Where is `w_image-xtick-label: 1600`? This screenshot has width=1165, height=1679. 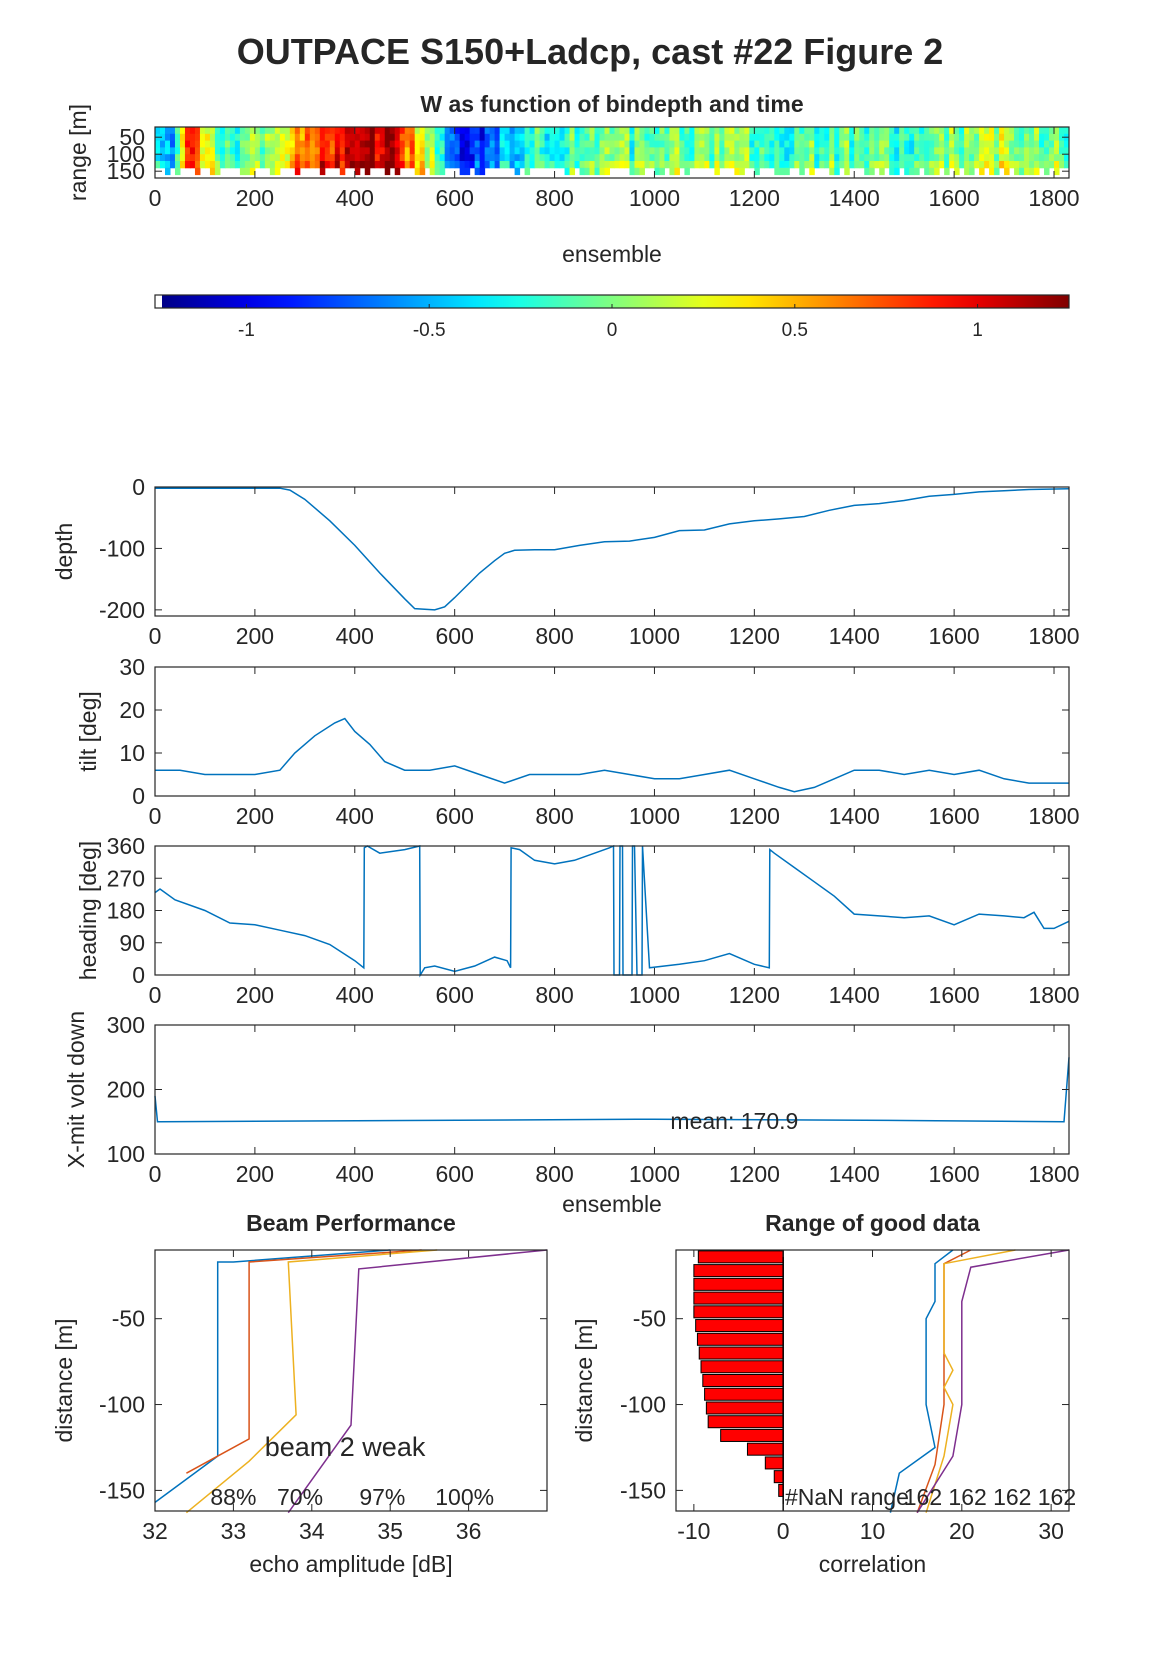 w_image-xtick-label: 1600 is located at coordinates (954, 198).